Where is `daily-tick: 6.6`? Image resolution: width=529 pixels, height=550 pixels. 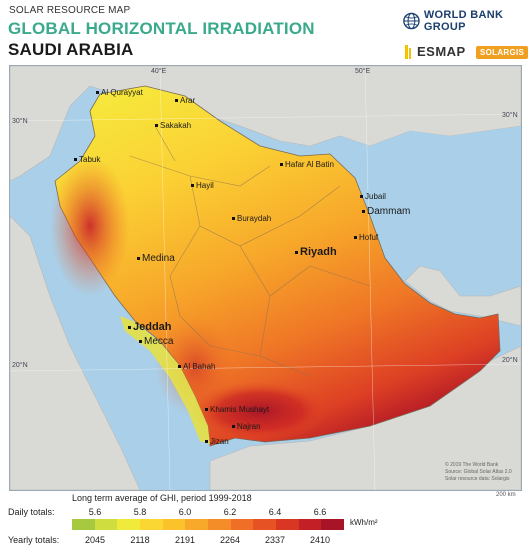 daily-tick: 6.6 is located at coordinates (320, 512).